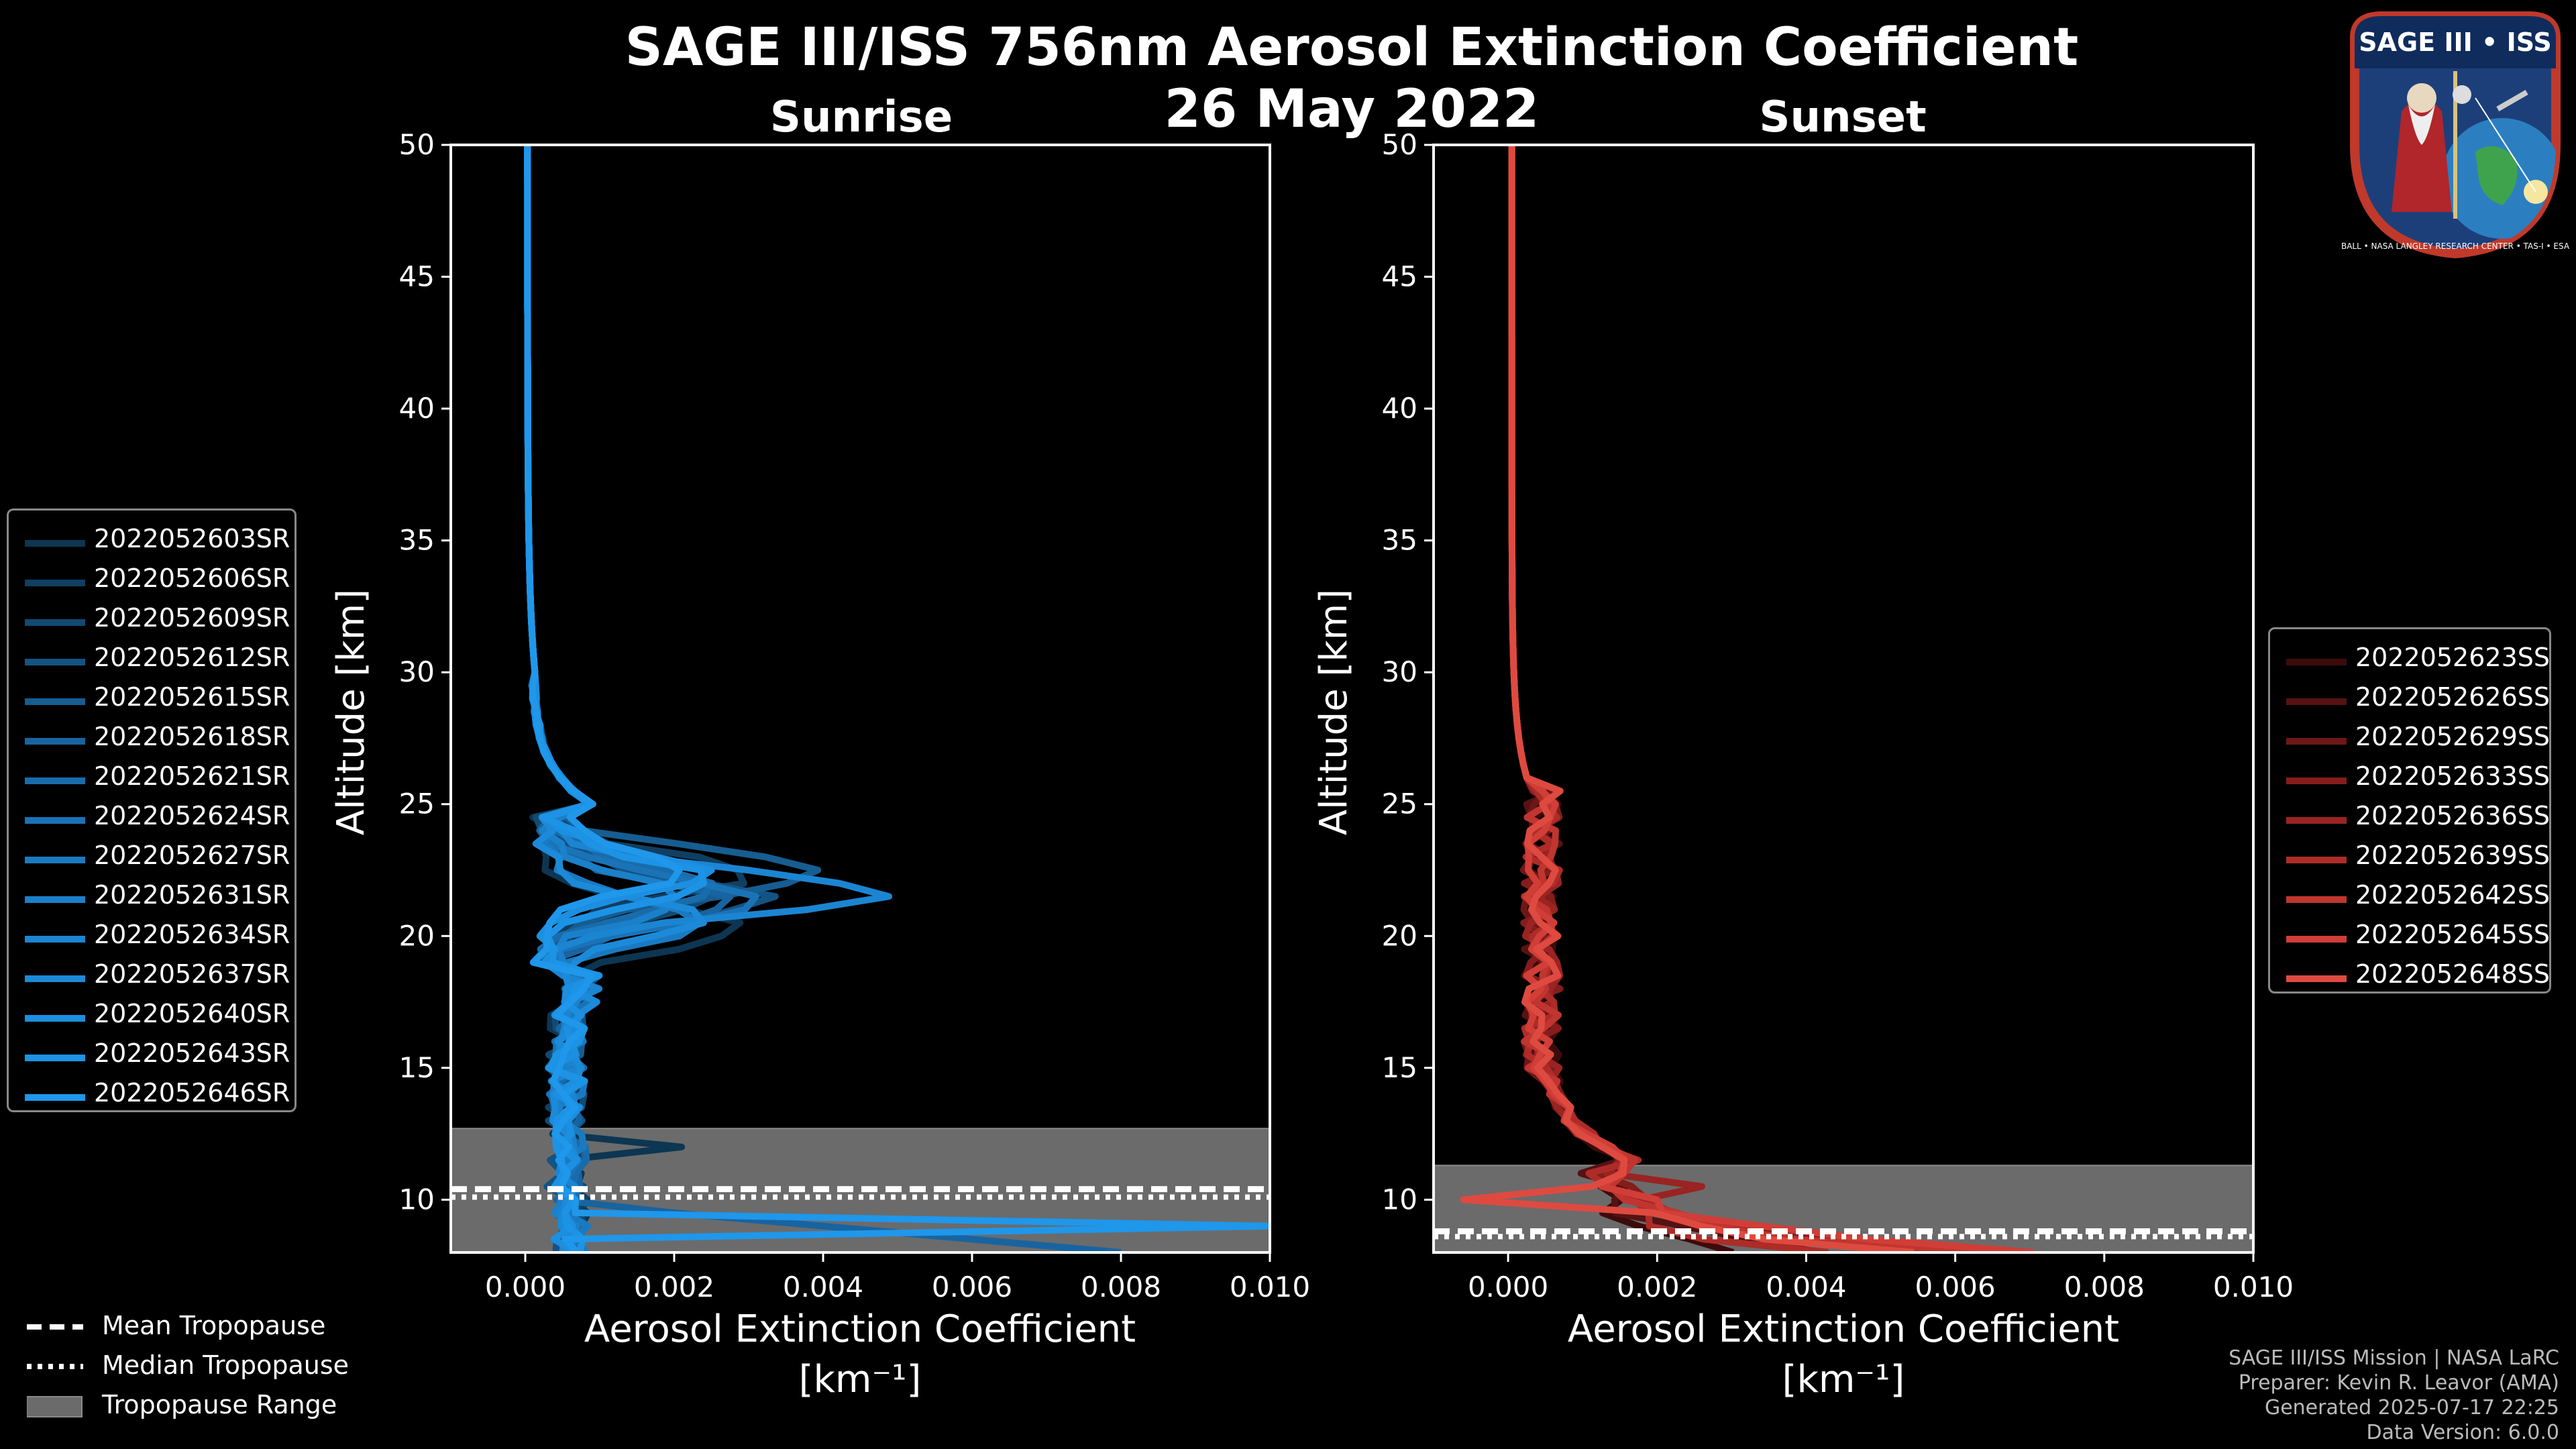 This screenshot has width=2576, height=1449. I want to click on sunset-ytick-label: 35, so click(1399, 540).